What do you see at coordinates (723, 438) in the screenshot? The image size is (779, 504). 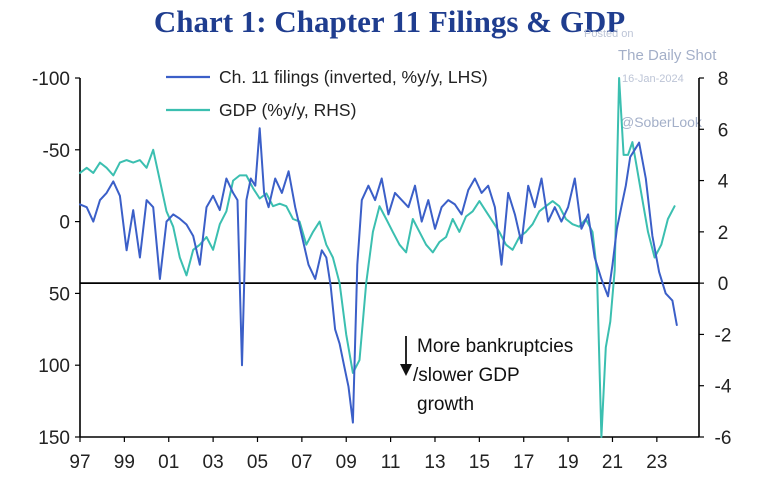 I see `right-tick-label: -6` at bounding box center [723, 438].